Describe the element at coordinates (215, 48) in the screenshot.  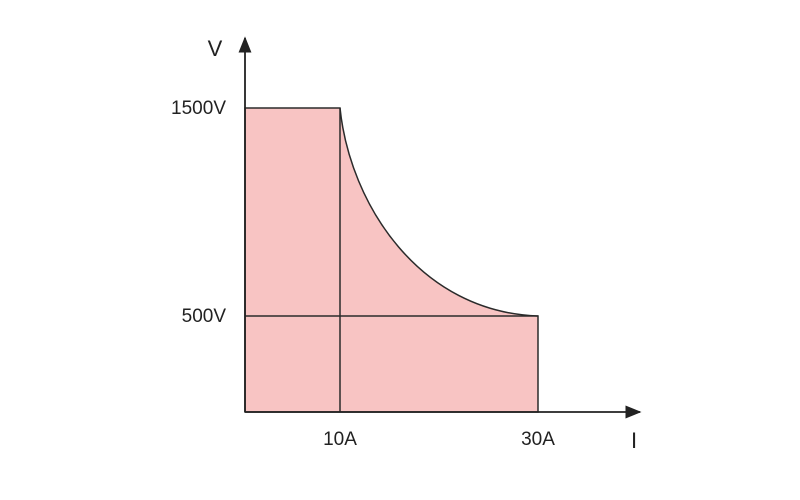
I see `y-axis-label: V` at that location.